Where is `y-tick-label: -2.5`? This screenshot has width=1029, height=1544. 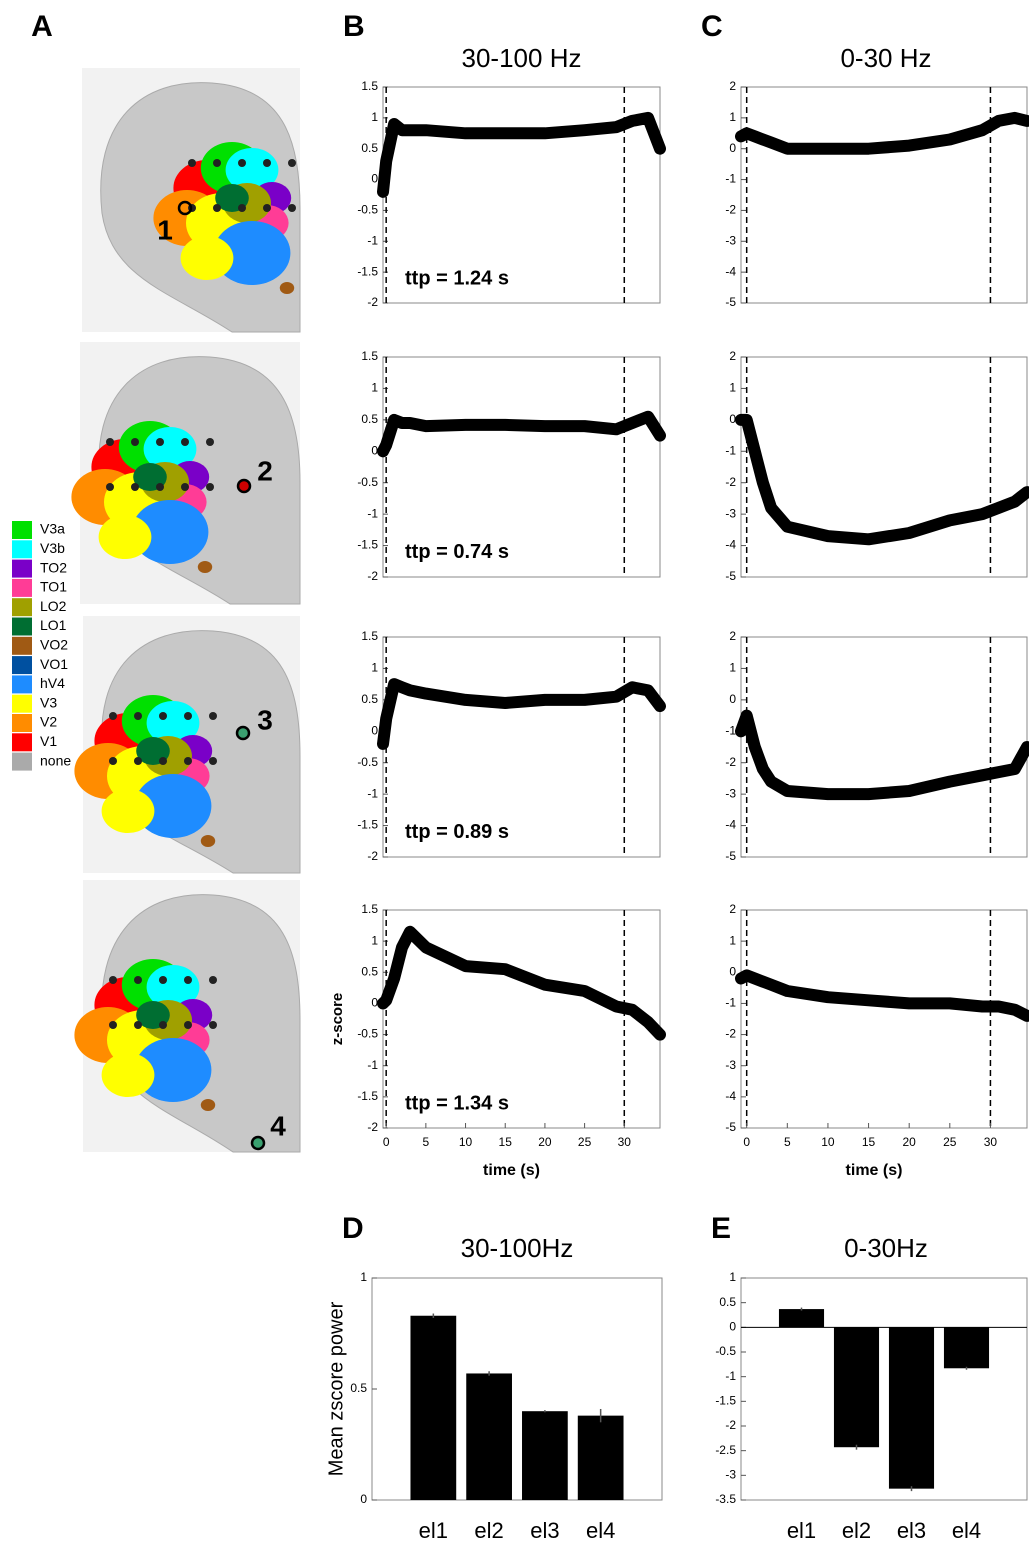 y-tick-label: -2.5 is located at coordinates (725, 1450).